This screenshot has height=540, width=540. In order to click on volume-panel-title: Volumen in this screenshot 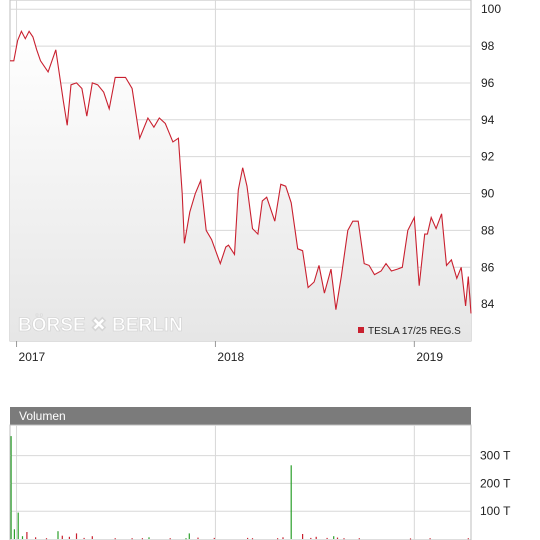, I will do `click(42, 416)`.